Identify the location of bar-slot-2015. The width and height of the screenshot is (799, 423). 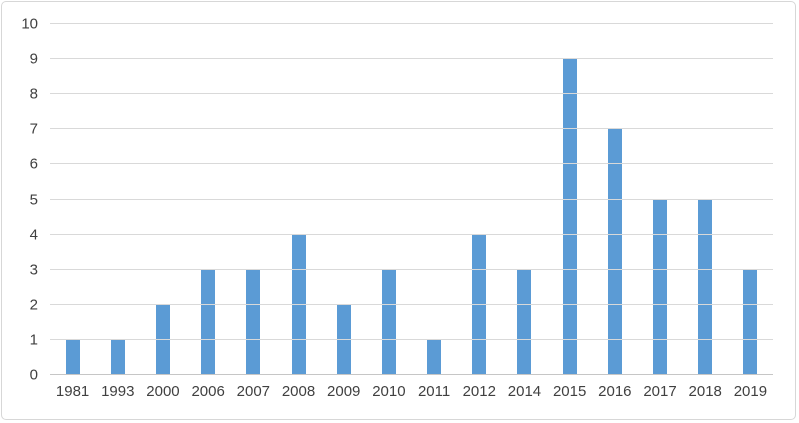
(569, 199).